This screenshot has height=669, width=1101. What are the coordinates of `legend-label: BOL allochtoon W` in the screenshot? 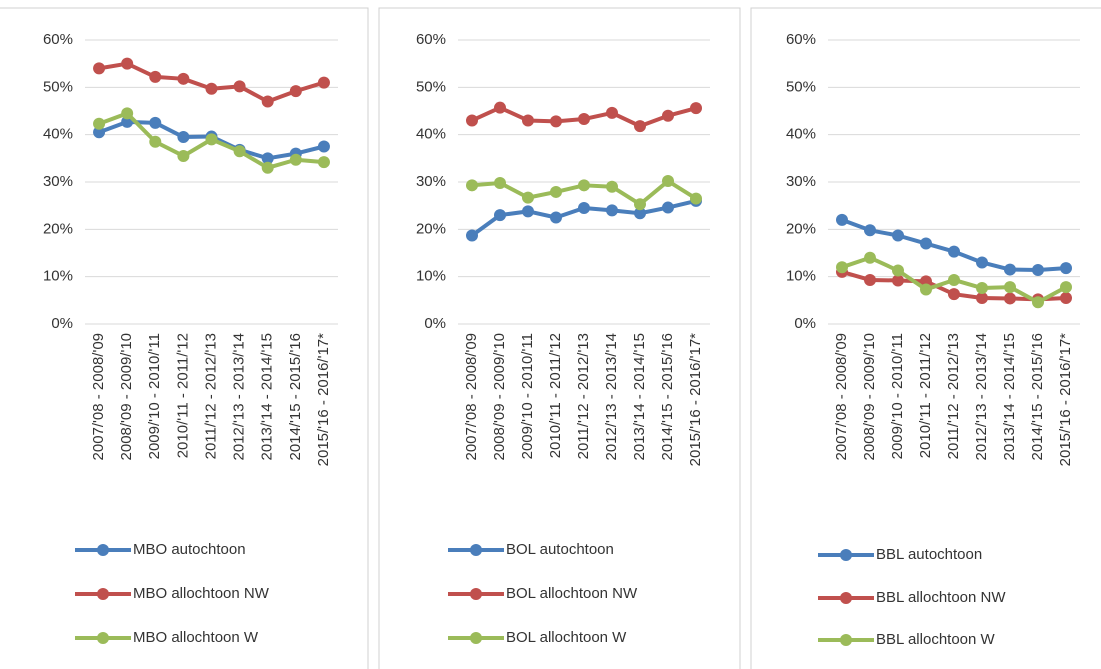 It's located at (566, 637).